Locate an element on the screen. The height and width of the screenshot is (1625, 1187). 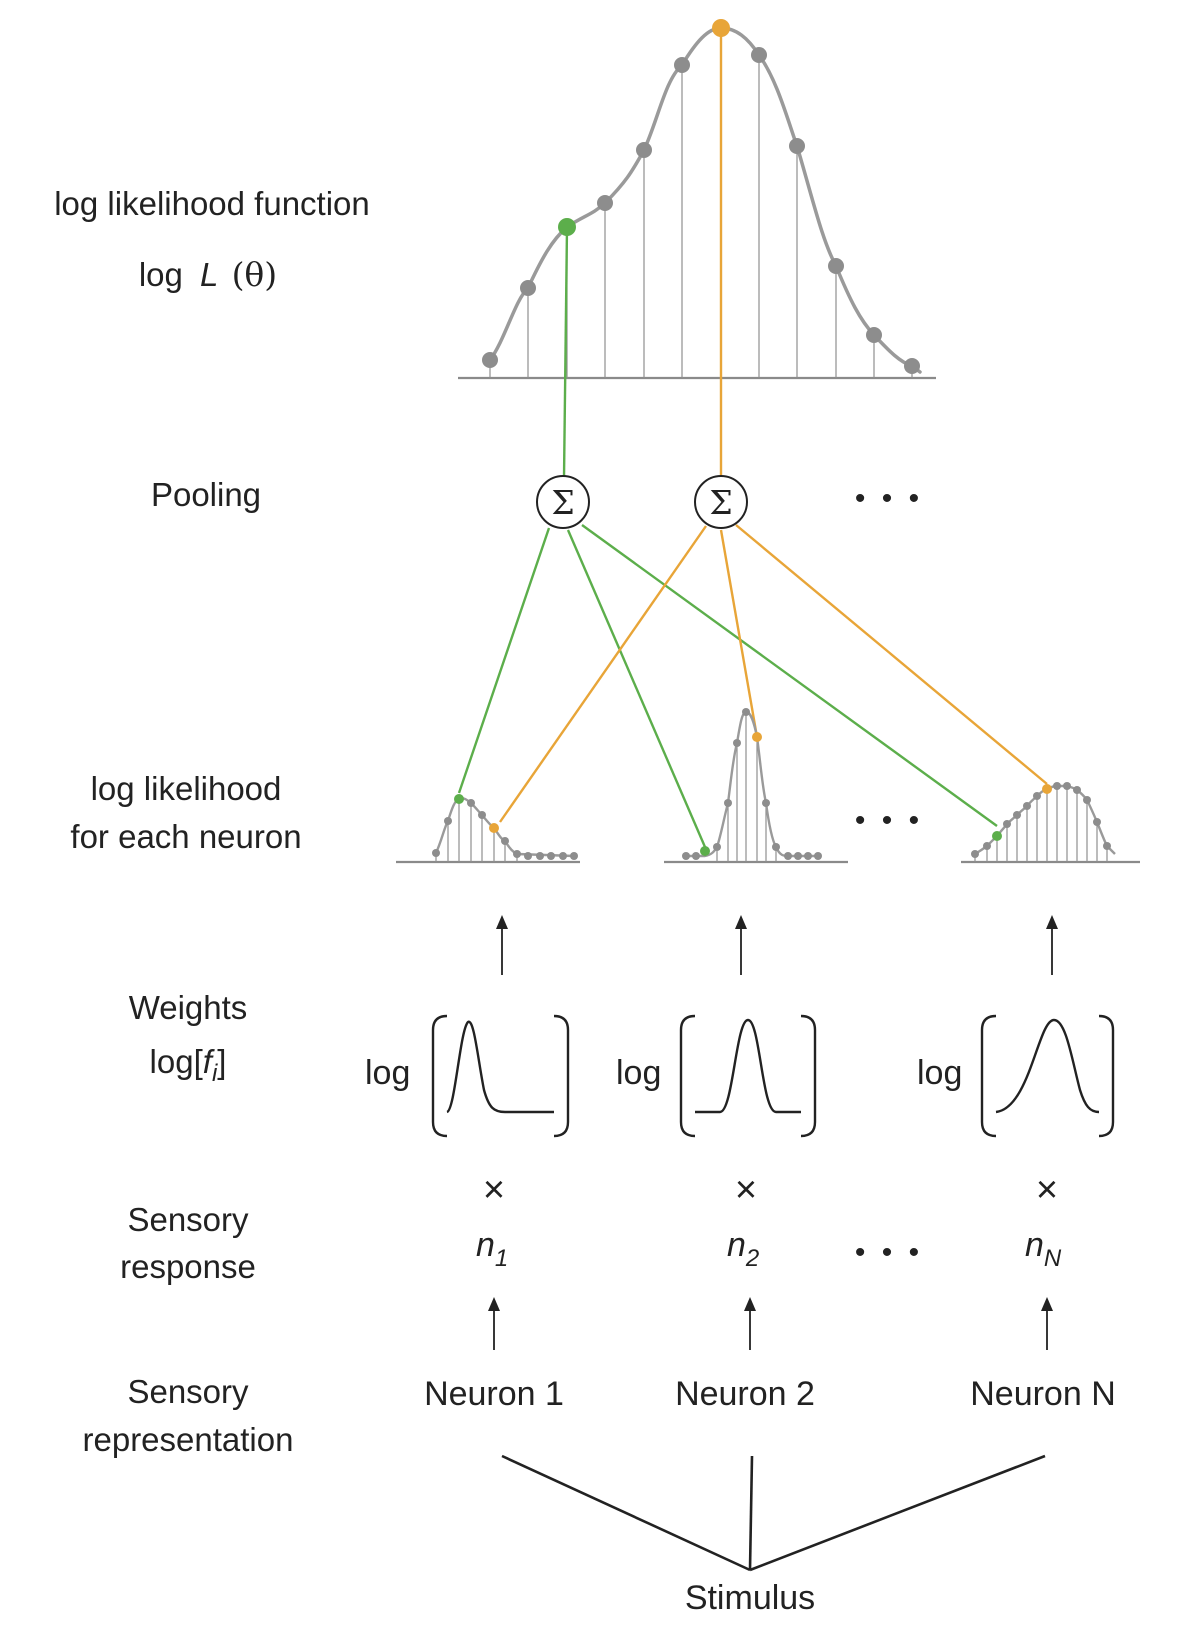
label-sensory-rep-2: representation is located at coordinates (188, 1439).